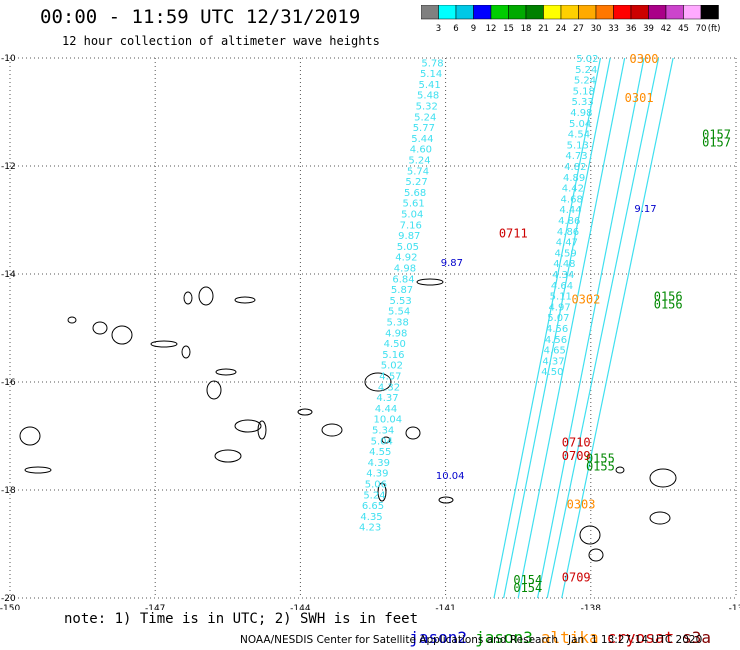 Image resolution: width=740 pixels, height=650 pixels. I want to click on wave-height-value: 5.07, so click(558, 318).